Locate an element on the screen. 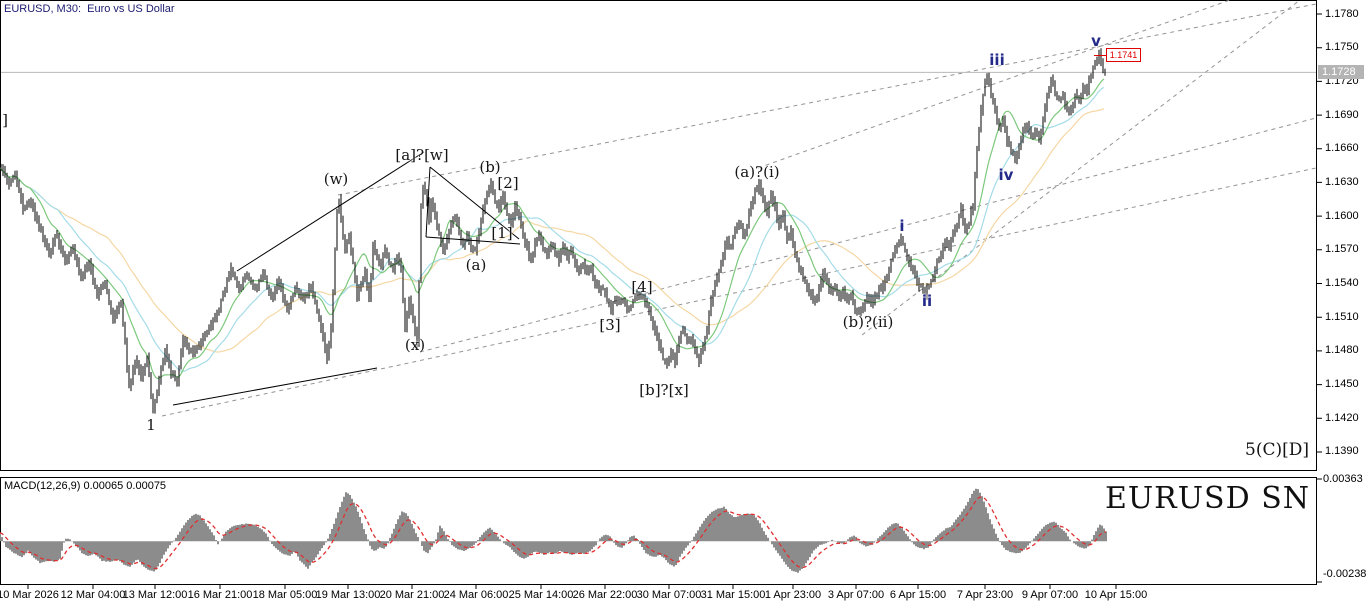  time-axis-label: 16 Mar 21:00 is located at coordinates (220, 595).